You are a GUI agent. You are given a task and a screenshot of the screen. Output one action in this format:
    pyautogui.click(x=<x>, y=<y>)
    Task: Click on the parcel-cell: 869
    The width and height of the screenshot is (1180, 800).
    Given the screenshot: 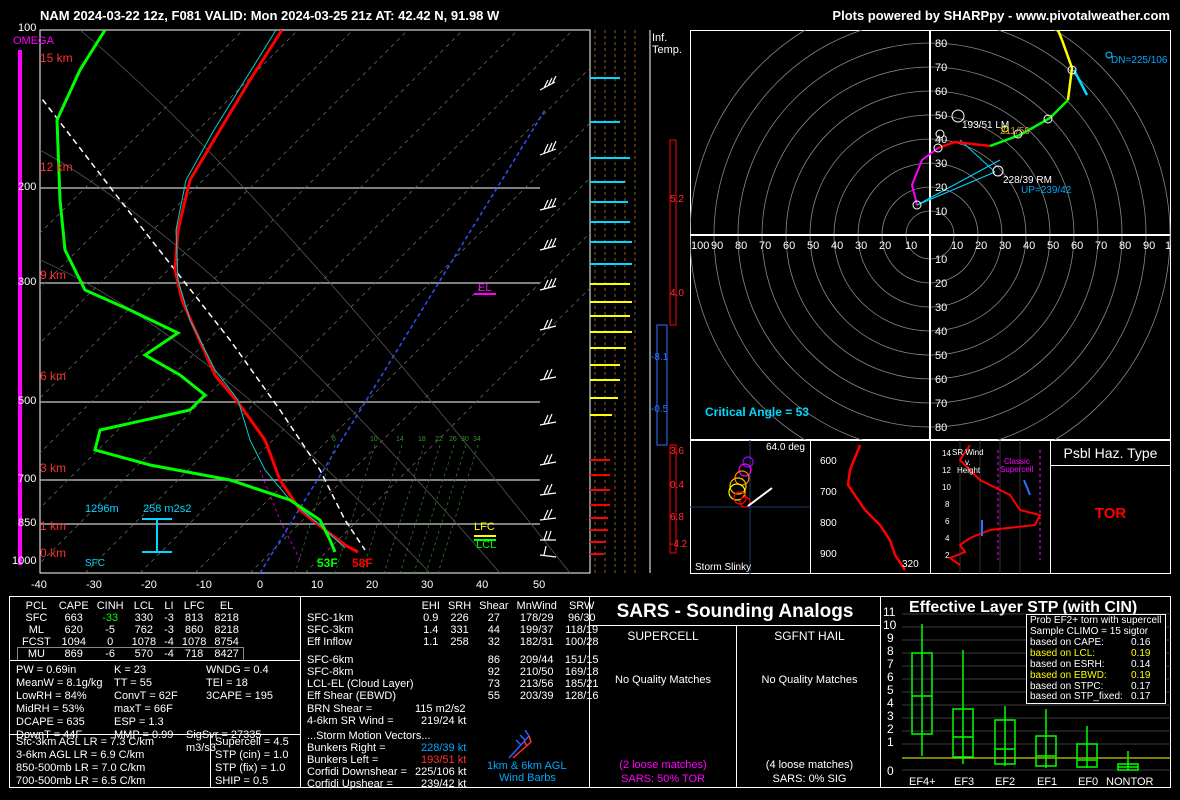 What is the action you would take?
    pyautogui.click(x=73, y=654)
    